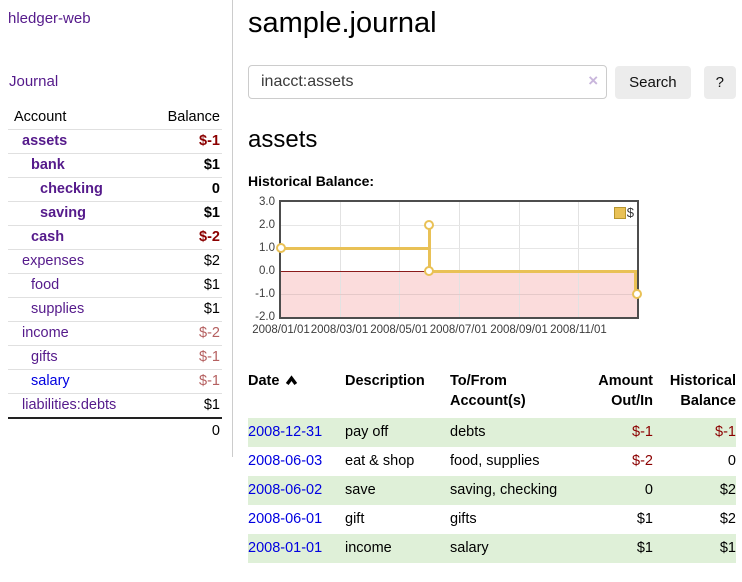 The width and height of the screenshot is (742, 582). What do you see at coordinates (342, 23) in the screenshot?
I see `page-title: sample.journal` at bounding box center [342, 23].